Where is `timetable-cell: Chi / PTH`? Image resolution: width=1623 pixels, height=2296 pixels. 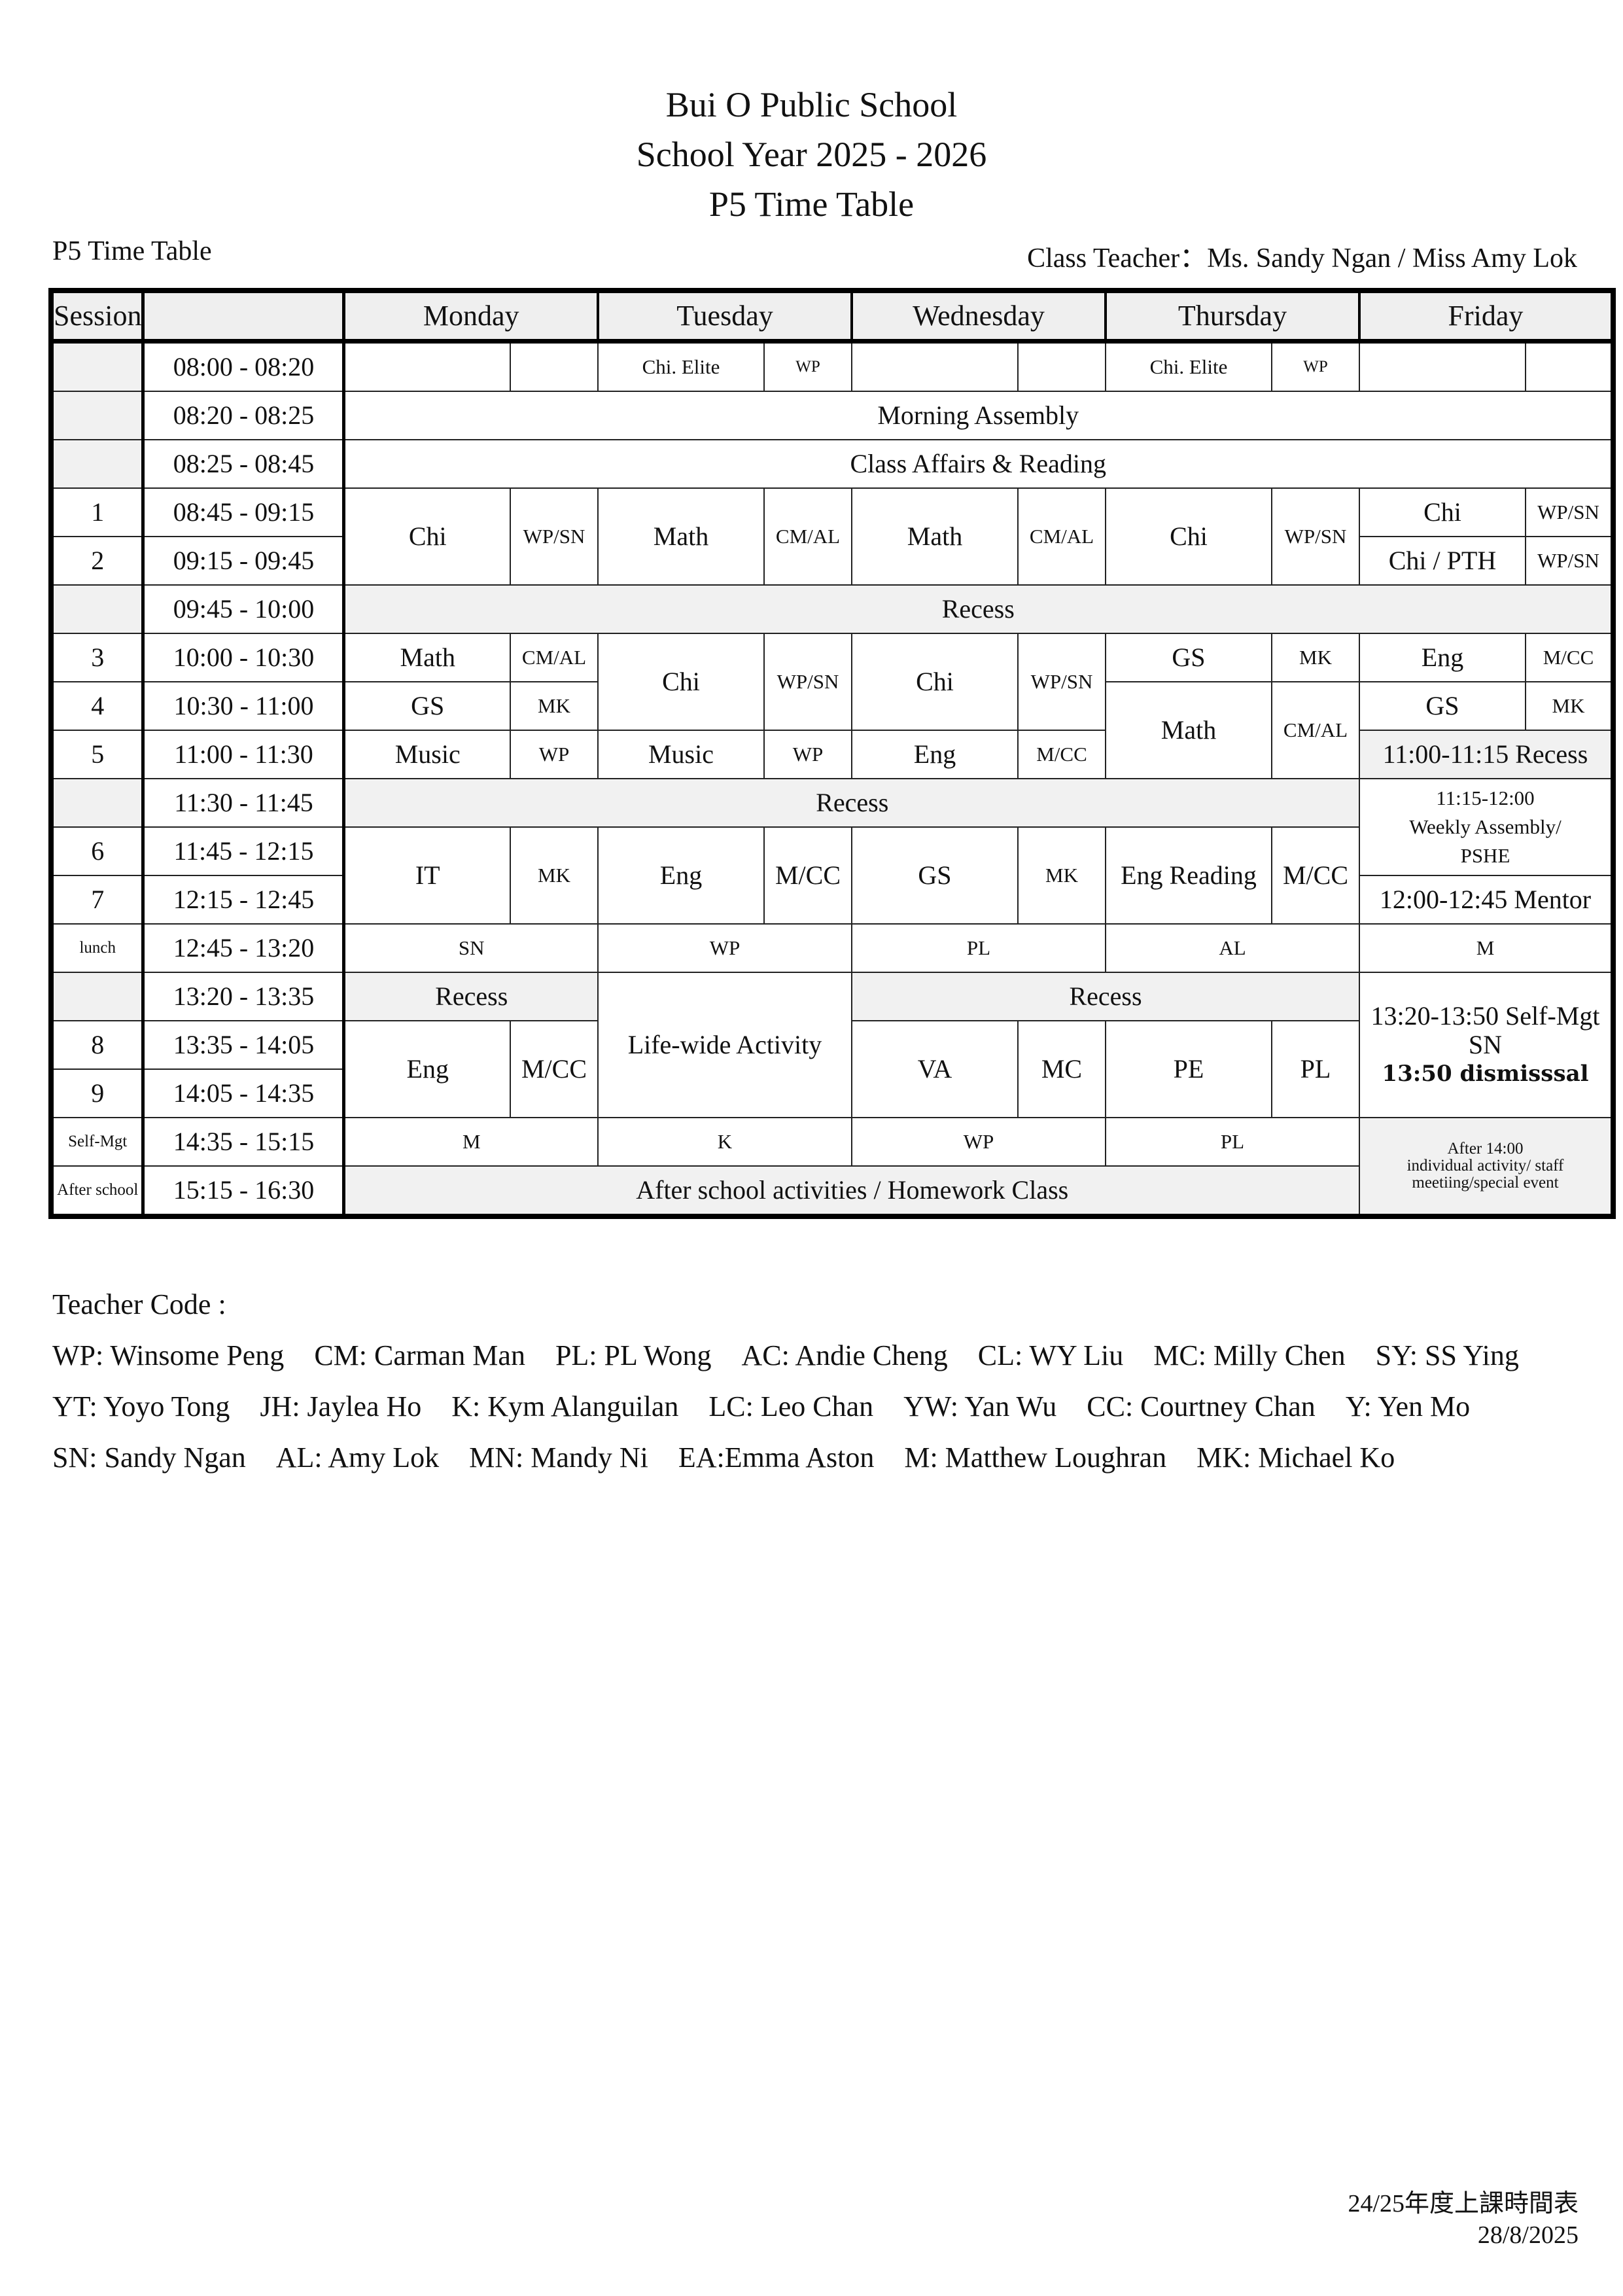 timetable-cell: Chi / PTH is located at coordinates (1442, 561).